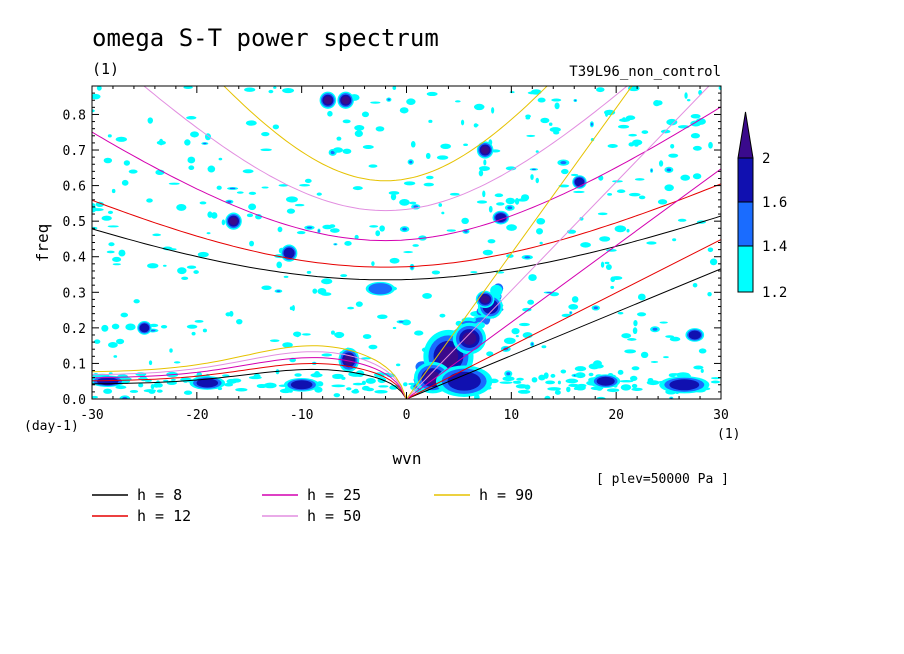  Describe the element at coordinates (406, 248) in the screenshot. I see `gravity-wave-curve` at that location.